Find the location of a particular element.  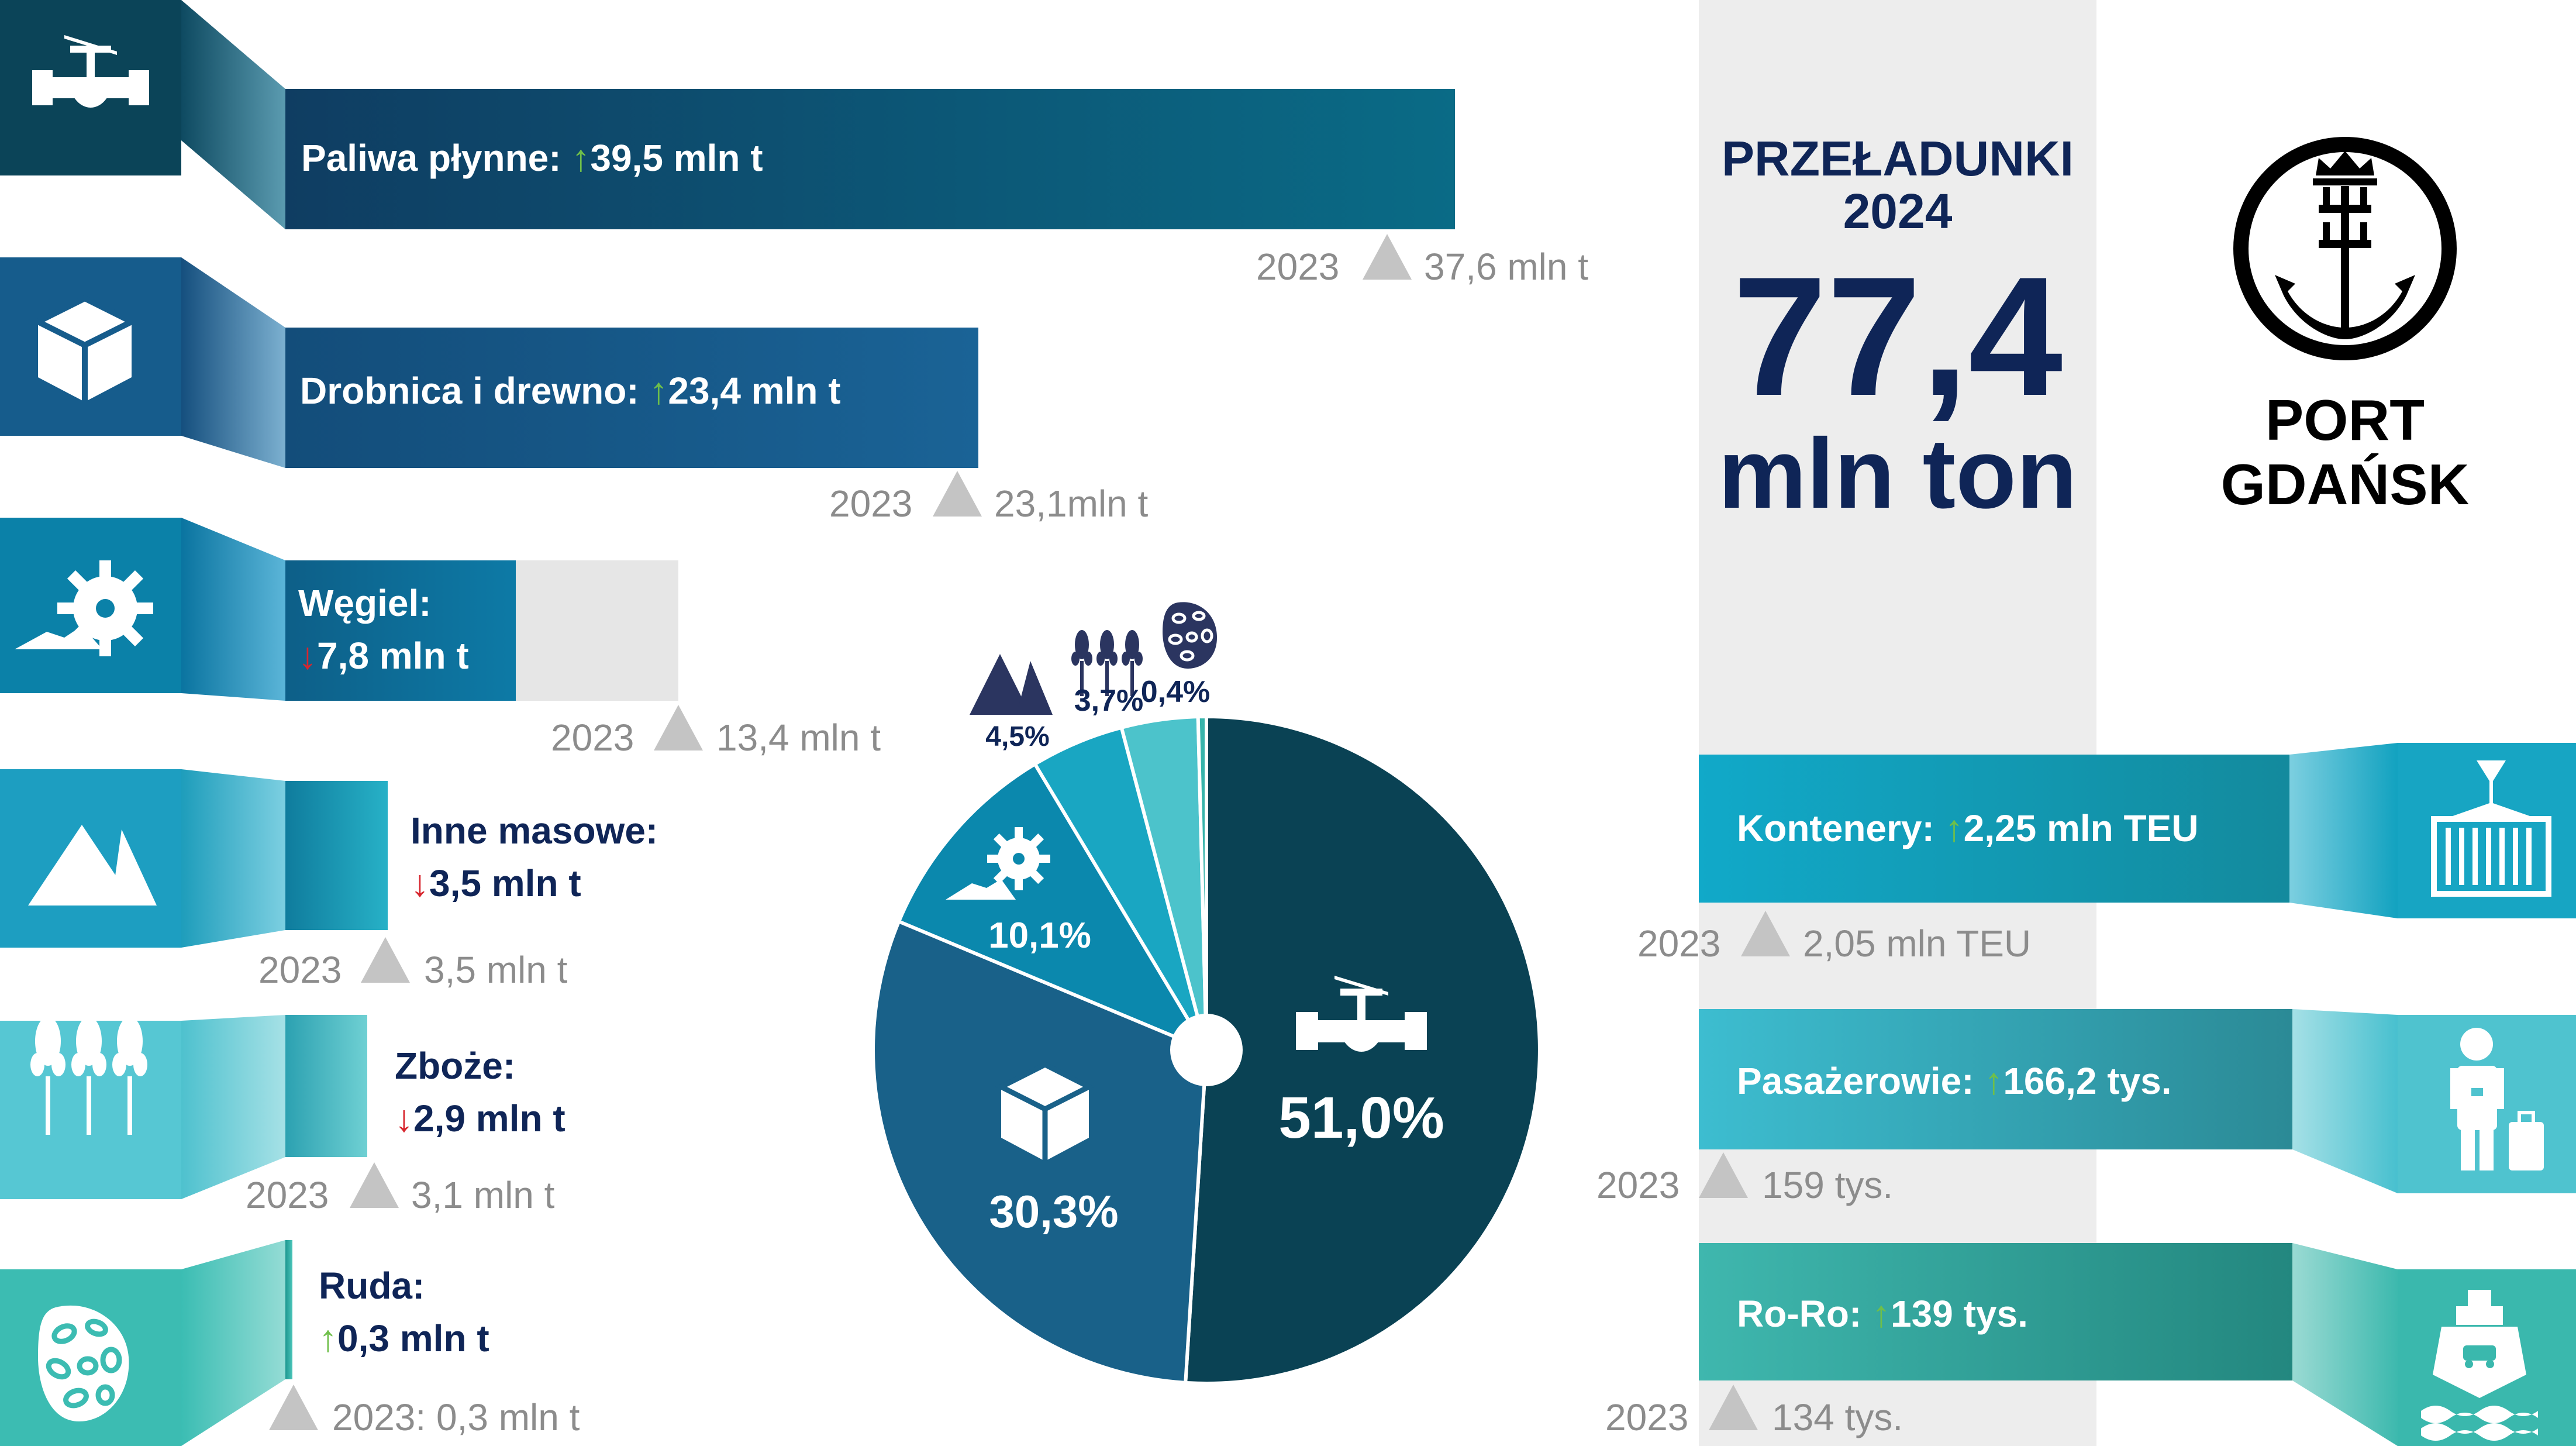

row-zboze: Zboże: ↓2,9 mln t 2023 3,1 mln t is located at coordinates (282, 1115).